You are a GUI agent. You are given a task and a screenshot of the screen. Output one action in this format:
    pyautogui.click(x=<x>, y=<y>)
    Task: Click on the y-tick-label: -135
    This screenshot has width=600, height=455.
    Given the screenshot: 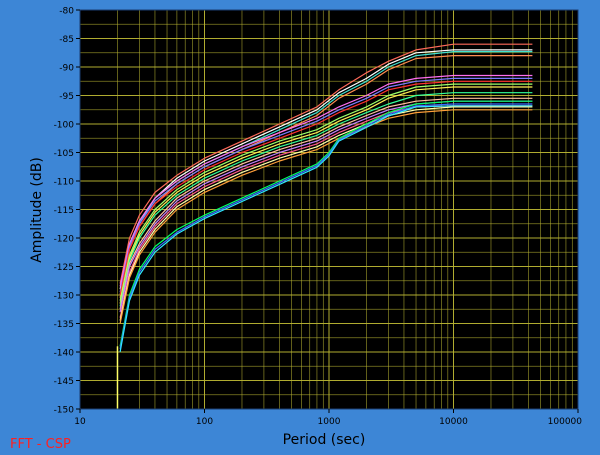 What is the action you would take?
    pyautogui.click(x=64, y=325)
    